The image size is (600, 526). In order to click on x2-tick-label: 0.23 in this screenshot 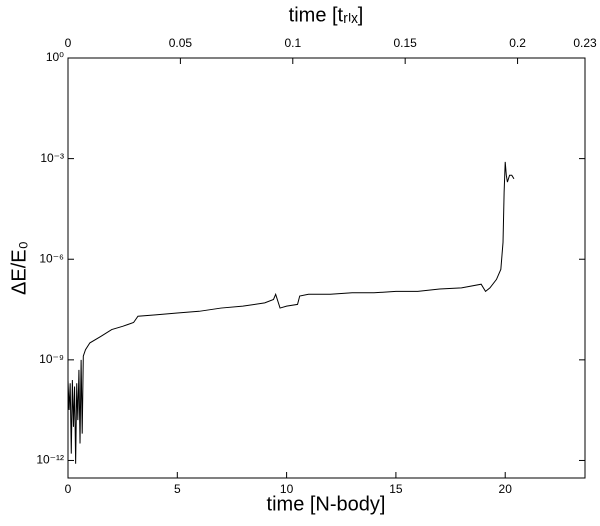, I will do `click(585, 43)`.